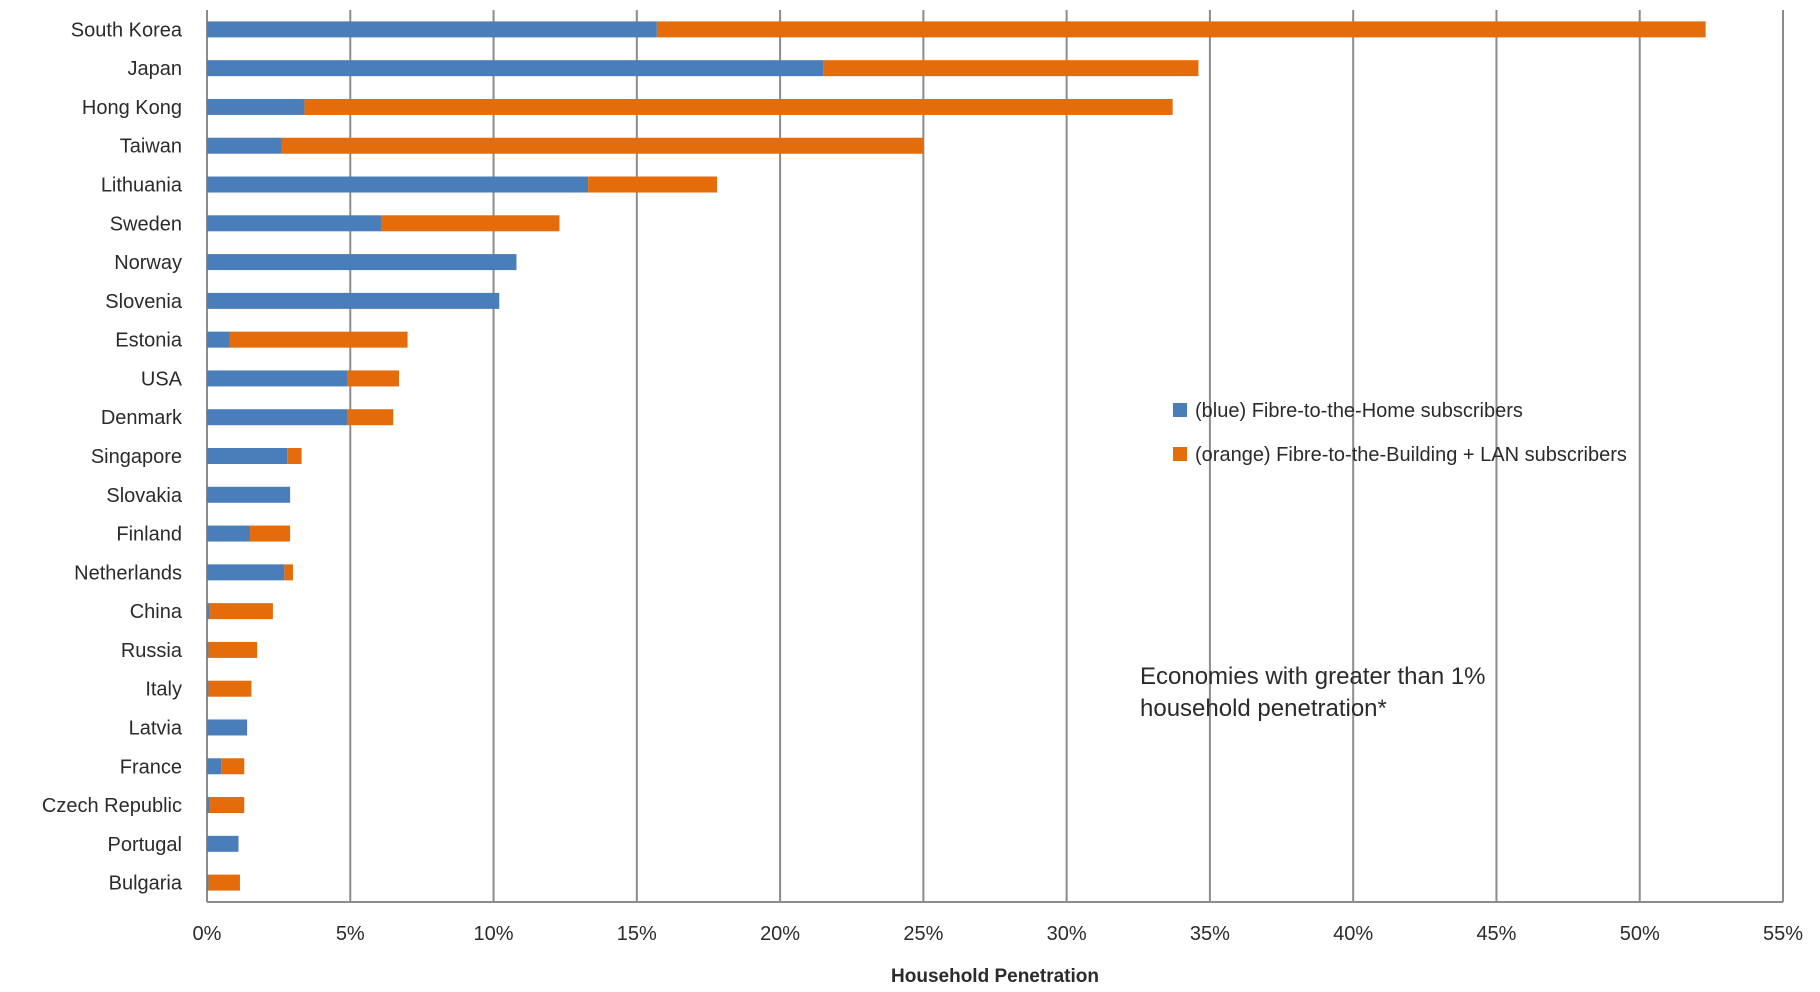 Image resolution: width=1820 pixels, height=992 pixels. I want to click on x-tick-label: 55%, so click(1783, 934).